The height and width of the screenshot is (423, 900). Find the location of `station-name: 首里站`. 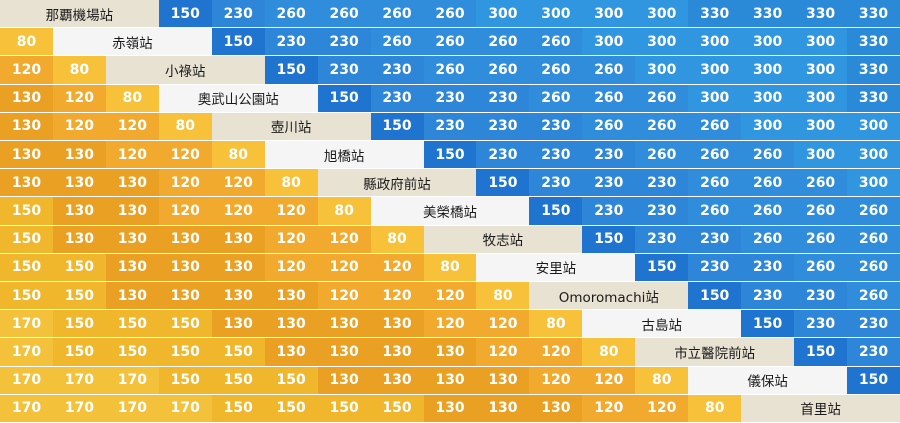

station-name: 首里站 is located at coordinates (820, 408).